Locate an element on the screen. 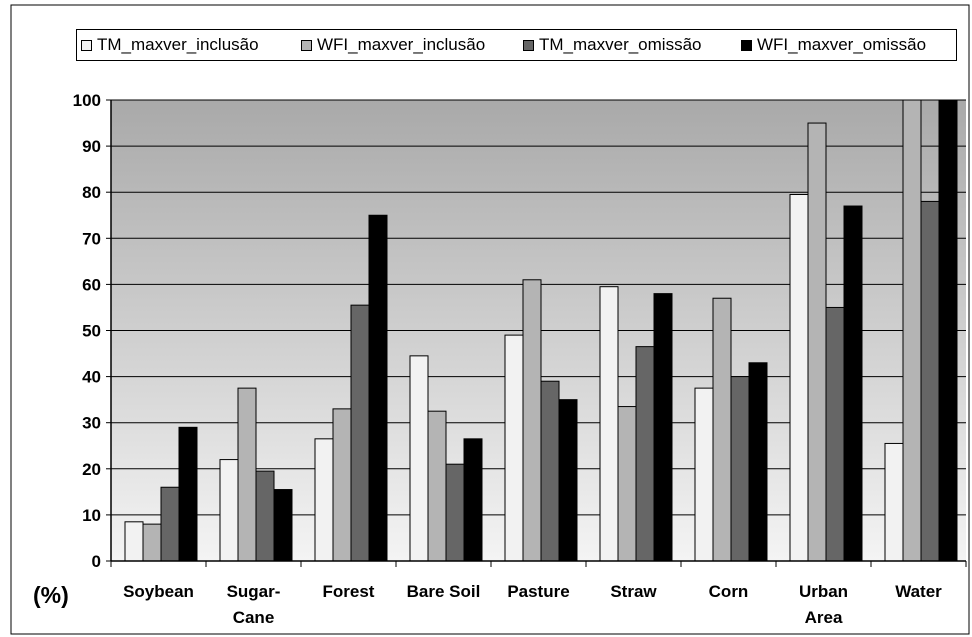 The height and width of the screenshot is (637, 972). x-tick-label: Corn is located at coordinates (729, 591).